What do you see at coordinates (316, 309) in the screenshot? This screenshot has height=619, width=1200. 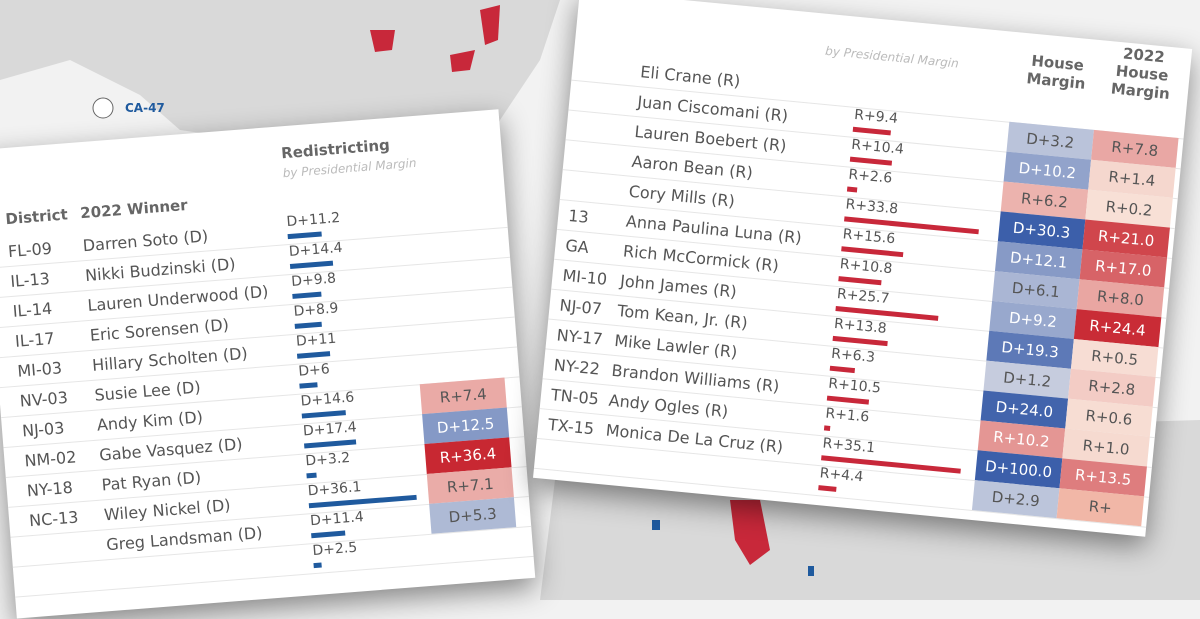 I see `pres-margin-label: D+8.9` at bounding box center [316, 309].